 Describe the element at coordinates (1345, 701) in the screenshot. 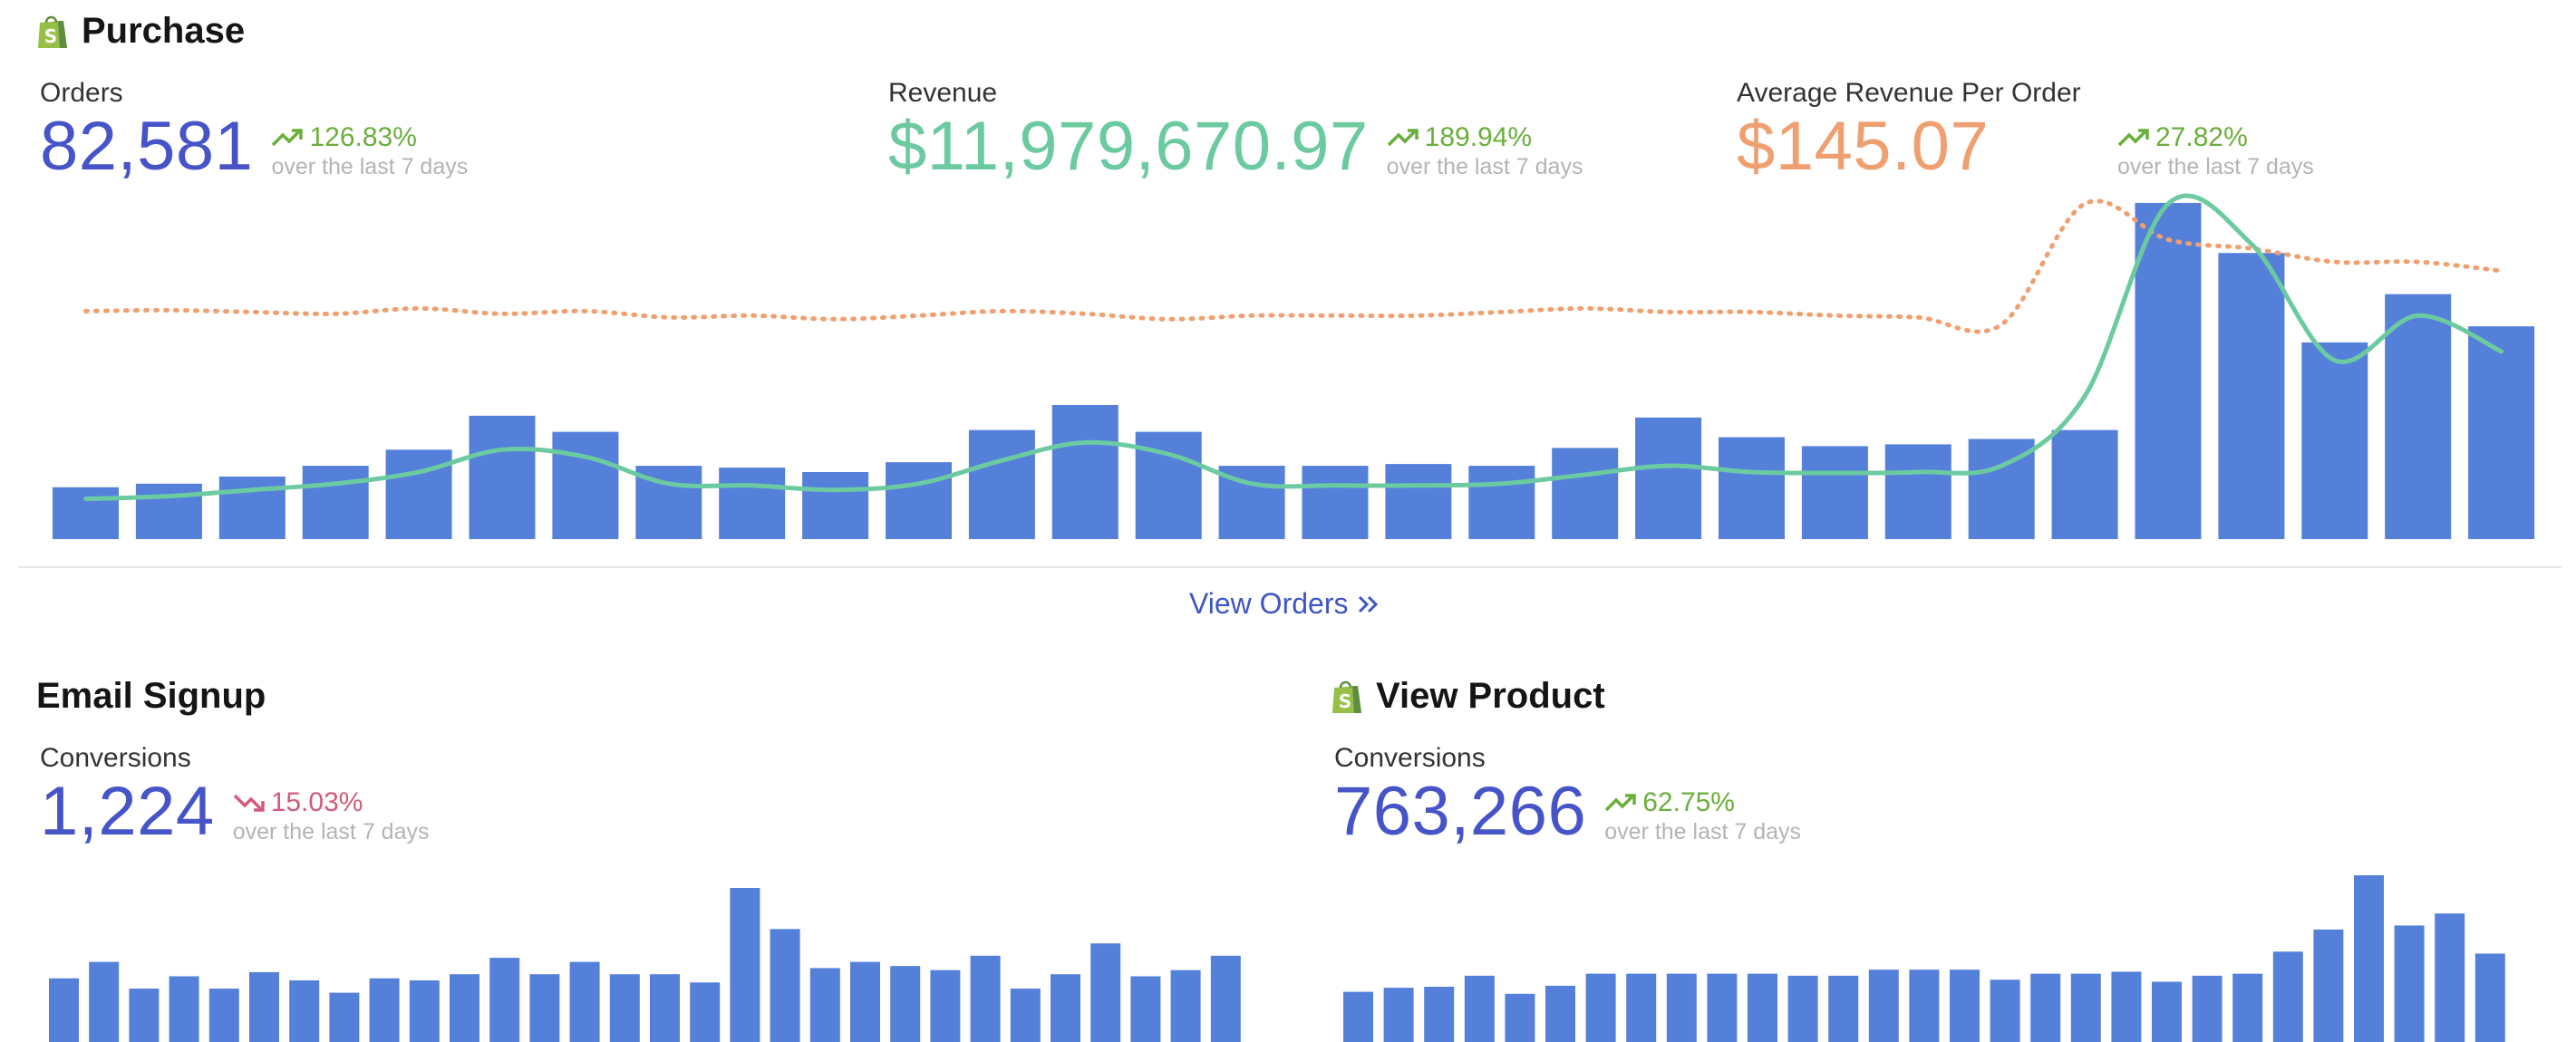

I see `svg-text: S` at that location.